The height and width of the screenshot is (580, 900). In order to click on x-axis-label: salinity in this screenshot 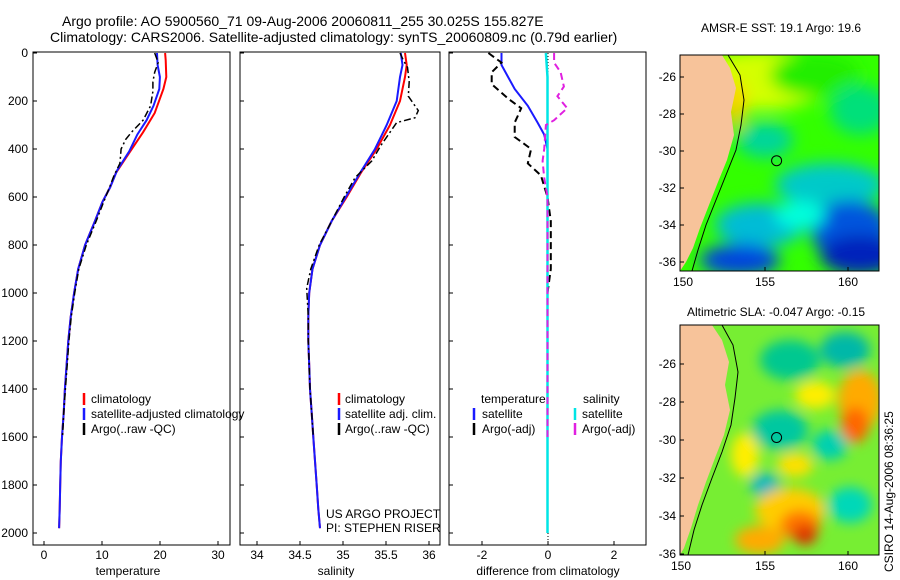, I will do `click(336, 571)`.